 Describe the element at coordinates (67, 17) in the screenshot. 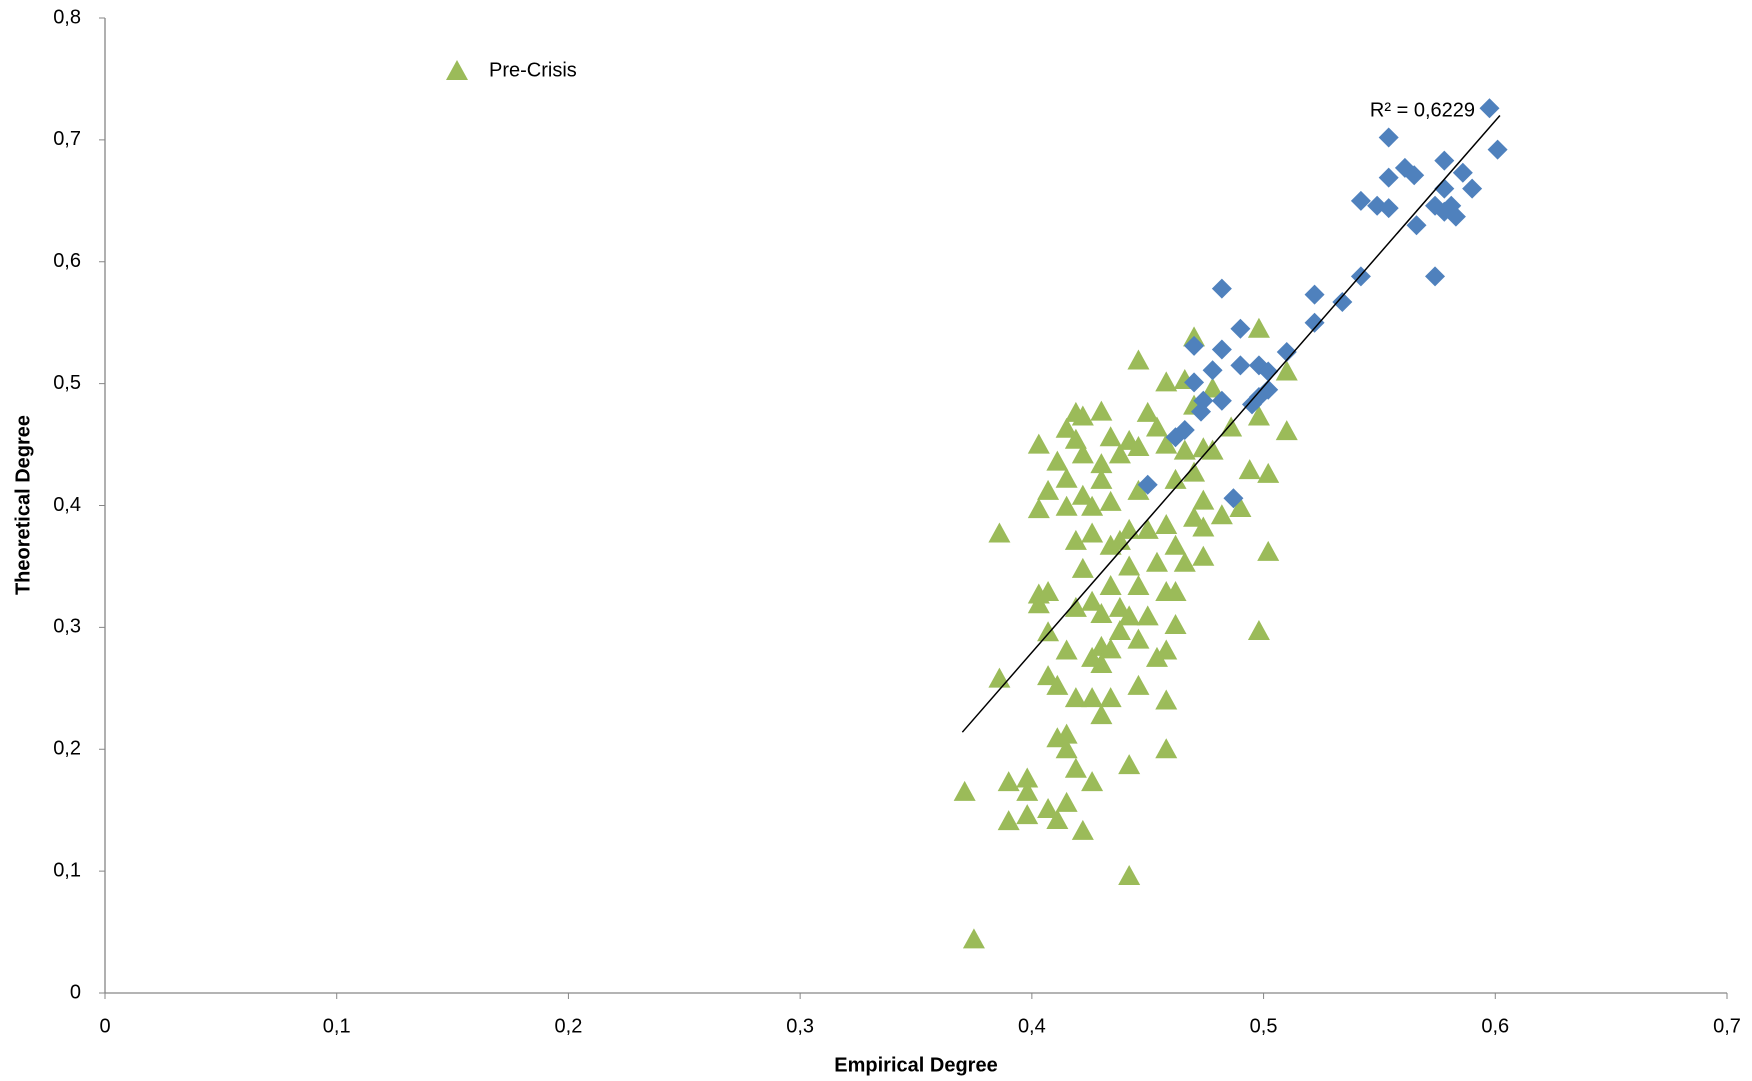

I see `y-tick-label: 0,8` at that location.